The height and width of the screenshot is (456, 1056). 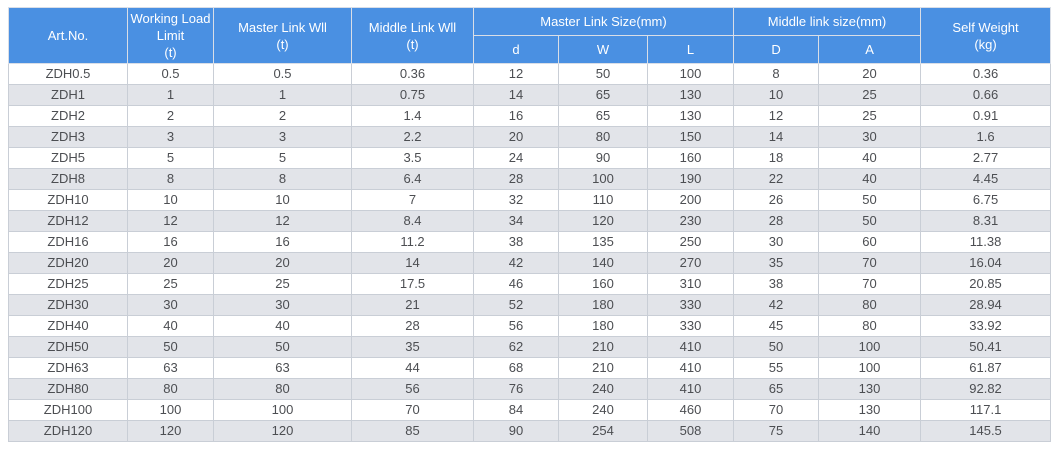 I want to click on table-cell: 70, so click(x=870, y=263).